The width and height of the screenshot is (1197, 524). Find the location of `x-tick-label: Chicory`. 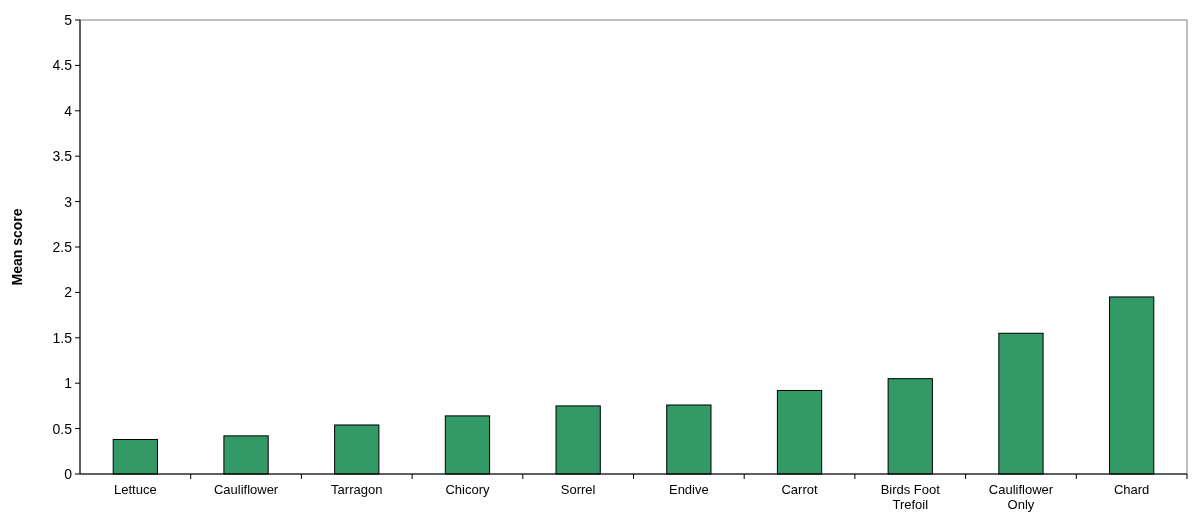

x-tick-label: Chicory is located at coordinates (467, 489).